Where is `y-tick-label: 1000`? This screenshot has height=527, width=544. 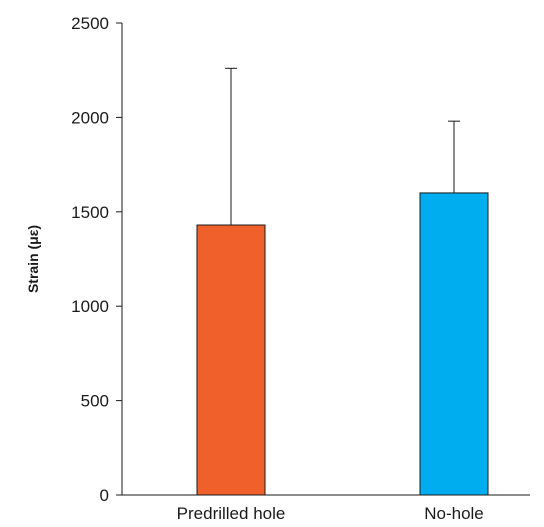 y-tick-label: 1000 is located at coordinates (90, 306).